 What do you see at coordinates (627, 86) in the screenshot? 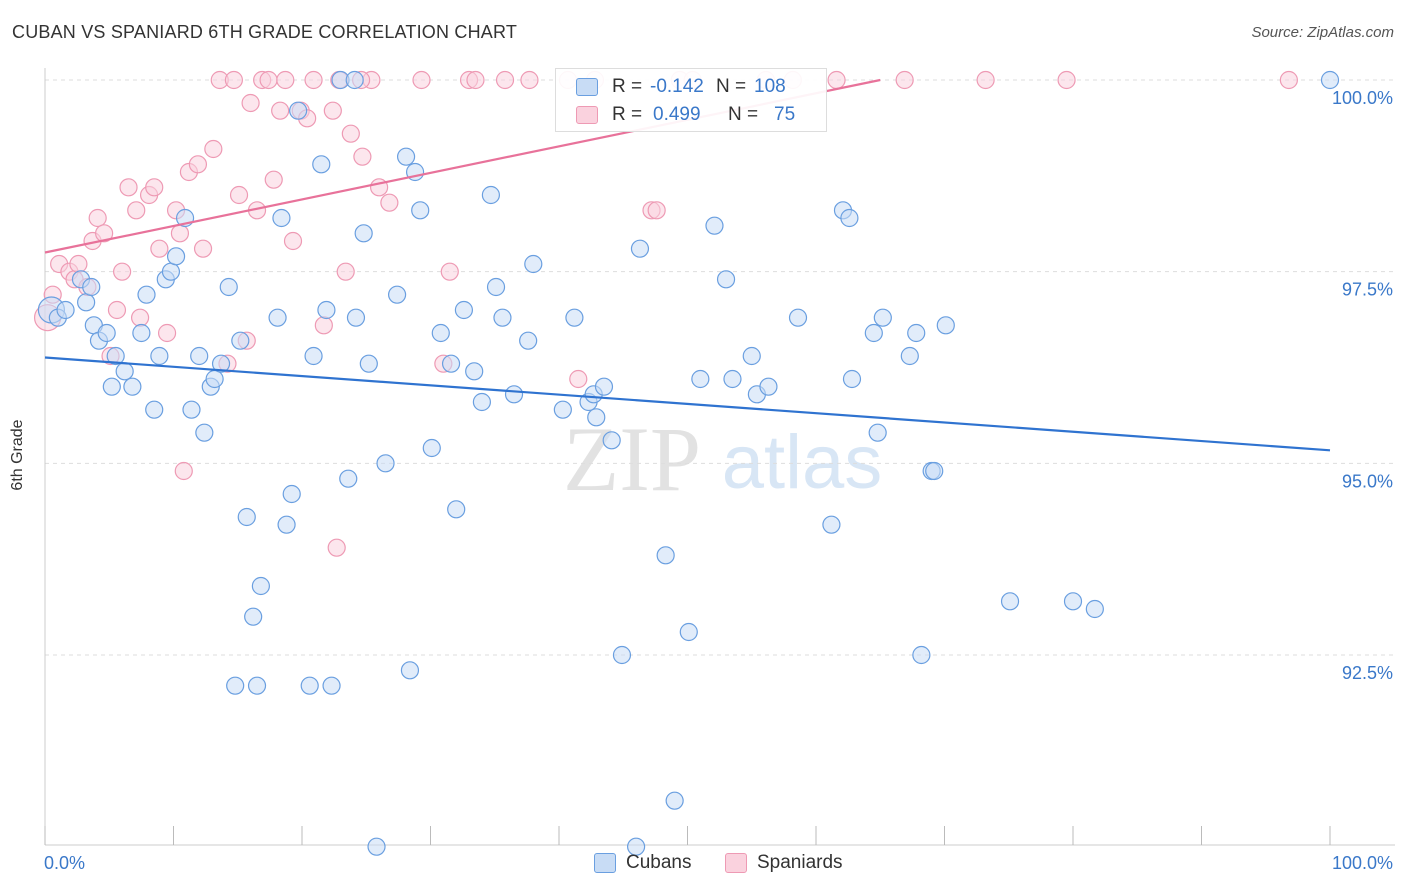
I see `legend-r-label: R =` at bounding box center [627, 86].